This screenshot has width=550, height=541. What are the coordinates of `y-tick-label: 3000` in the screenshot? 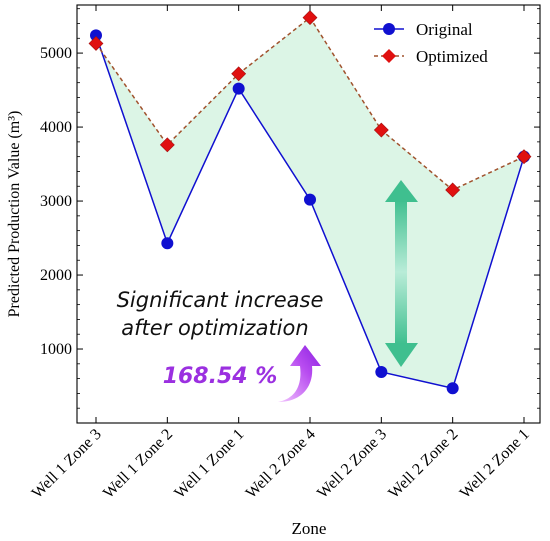 It's located at (56, 201).